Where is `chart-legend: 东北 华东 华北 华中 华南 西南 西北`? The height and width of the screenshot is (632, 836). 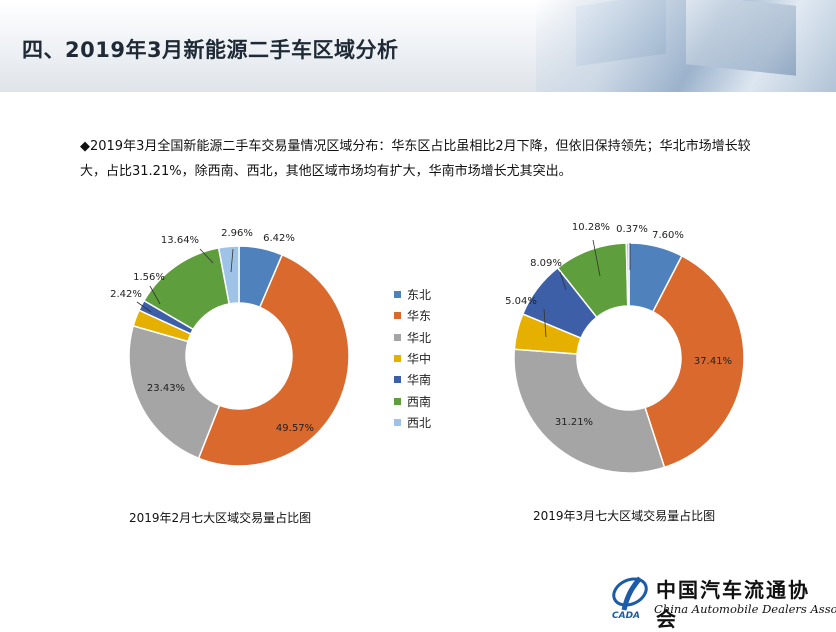 chart-legend: 东北 华东 华北 华中 华南 西南 西北 is located at coordinates (412, 358).